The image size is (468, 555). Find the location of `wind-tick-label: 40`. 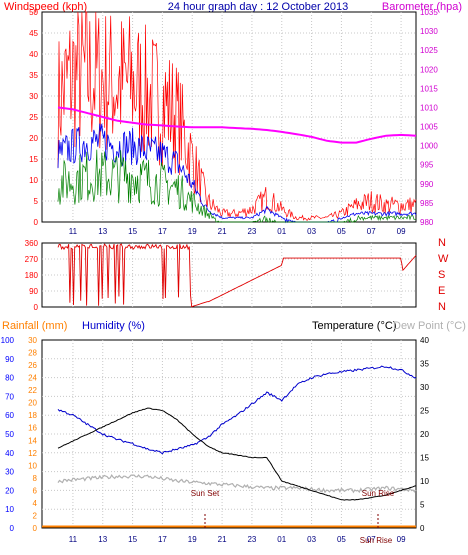

wind-tick-label: 40 is located at coordinates (33, 54).